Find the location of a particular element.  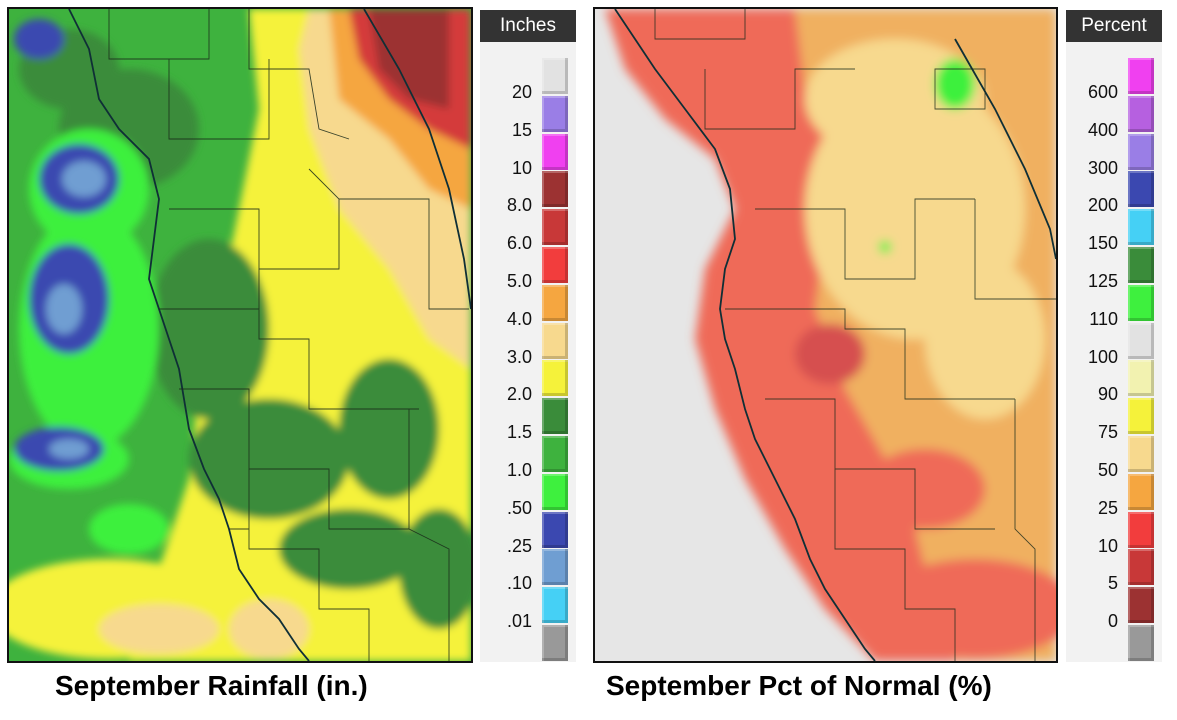

pct-normal-legend-label: 110 is located at coordinates (1103, 318).